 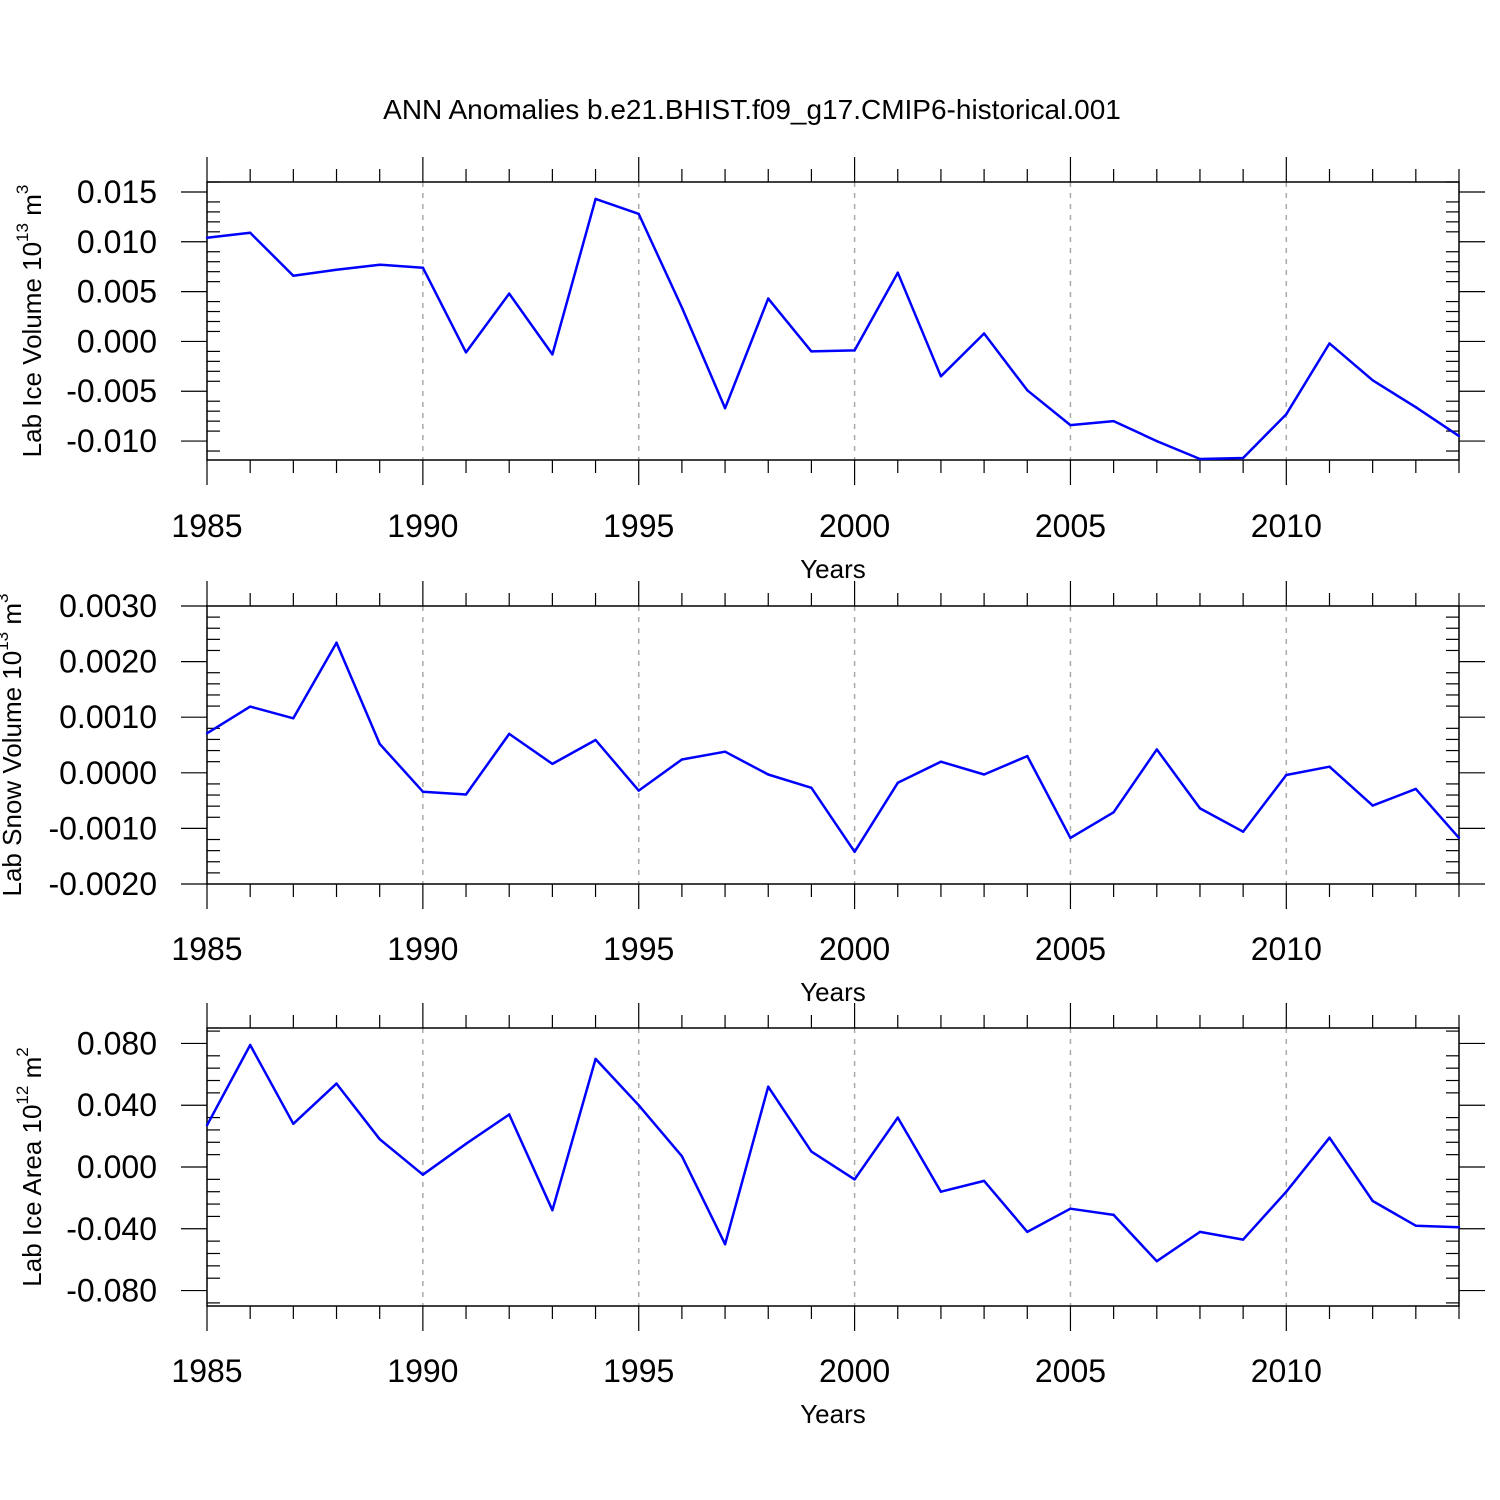 What do you see at coordinates (117, 1043) in the screenshot?
I see `y-tick-label: 0.080` at bounding box center [117, 1043].